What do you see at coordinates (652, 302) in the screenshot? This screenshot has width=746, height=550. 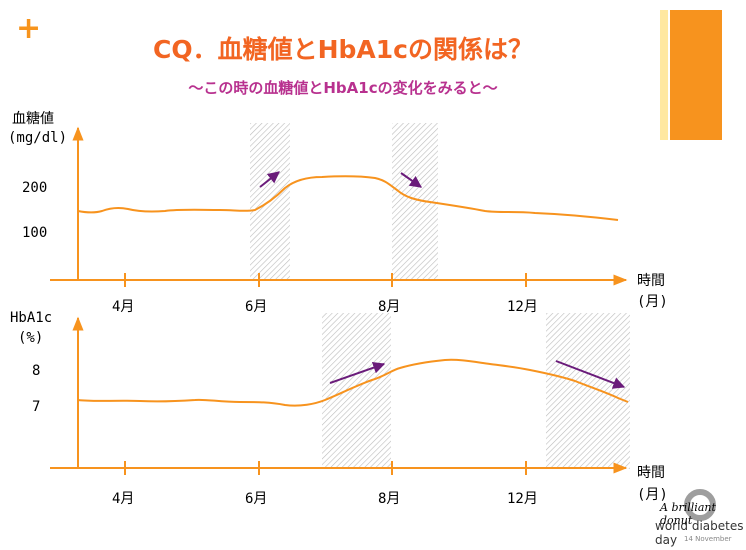 I see `chart1-xlabel-line2: (月)` at bounding box center [652, 302].